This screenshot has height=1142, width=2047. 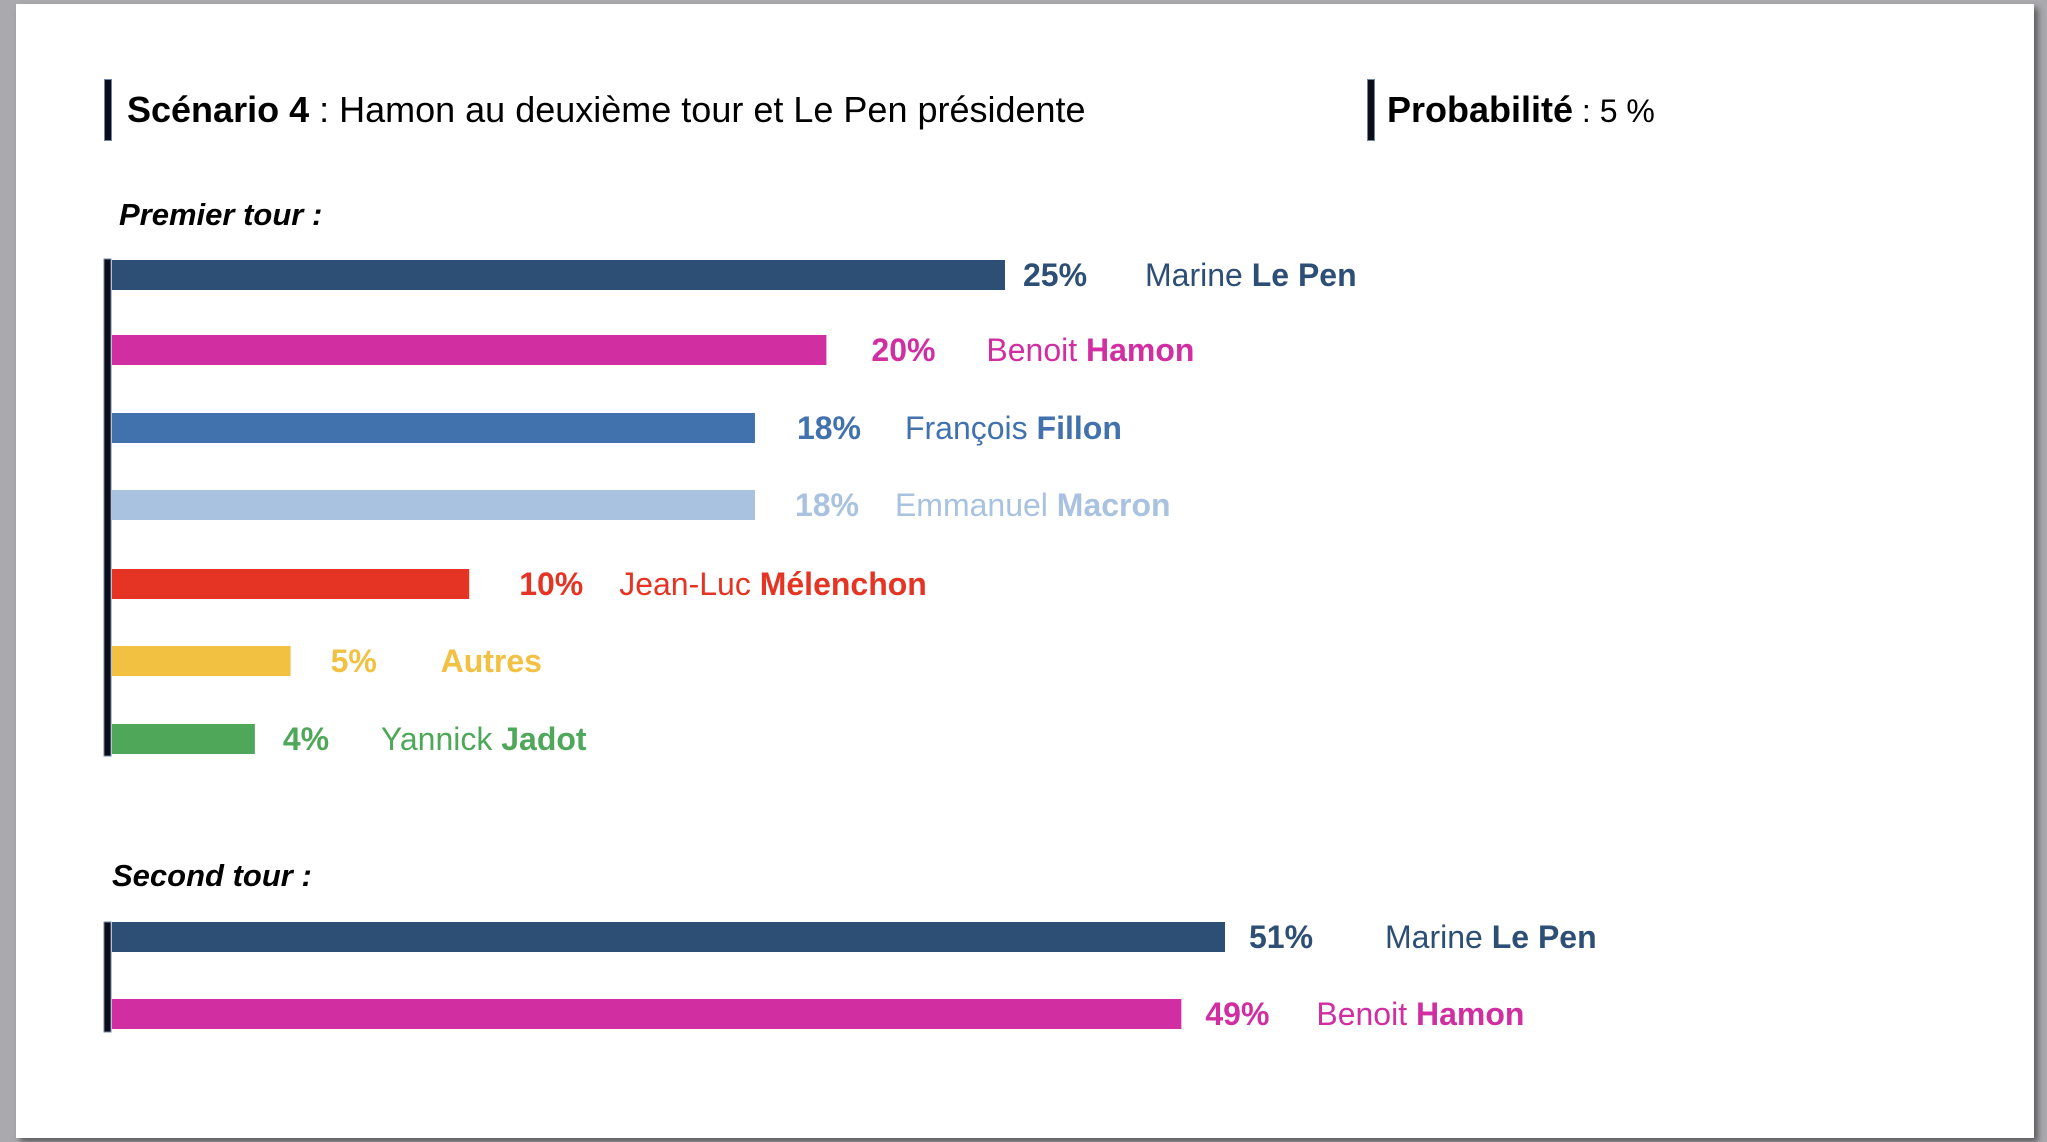 I want to click on probability-label: Probabilité, so click(x=1480, y=109).